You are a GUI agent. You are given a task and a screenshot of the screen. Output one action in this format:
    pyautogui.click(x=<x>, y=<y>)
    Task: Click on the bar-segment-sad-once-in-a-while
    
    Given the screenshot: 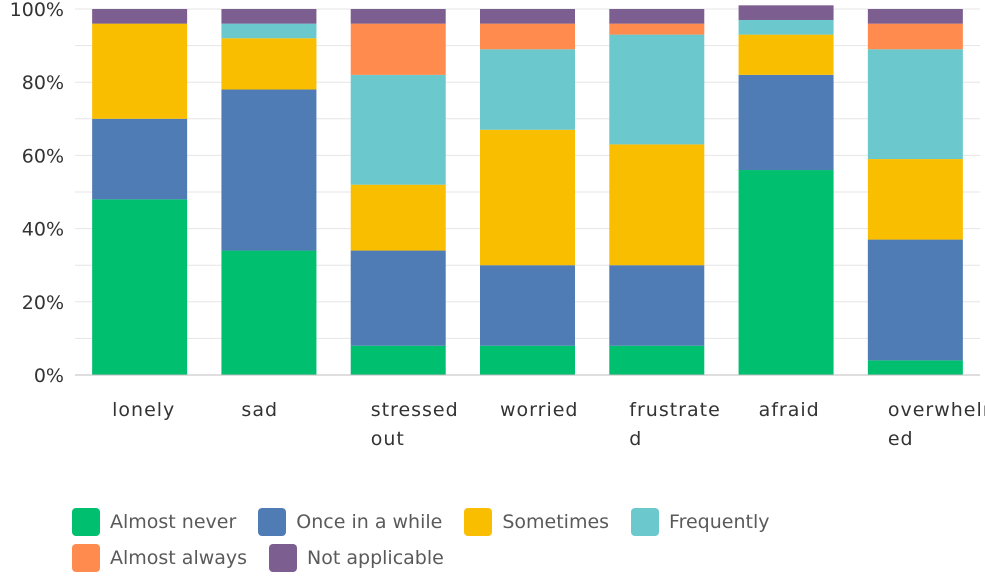 What is the action you would take?
    pyautogui.click(x=269, y=170)
    